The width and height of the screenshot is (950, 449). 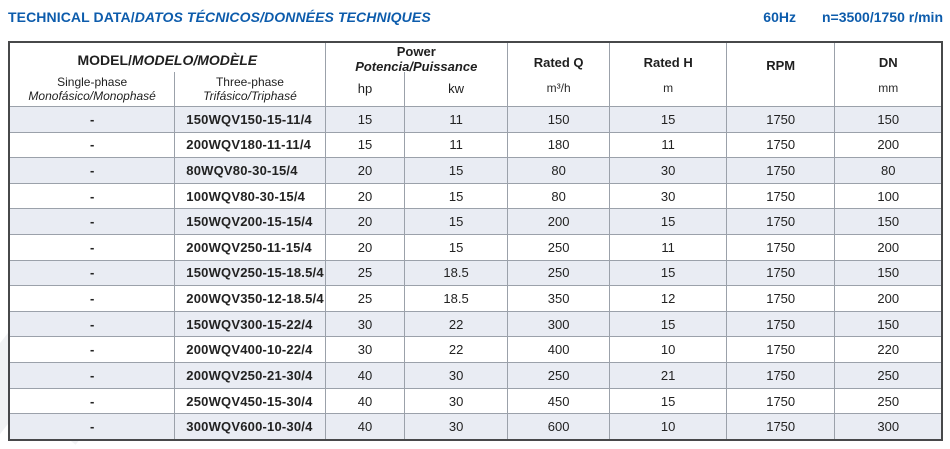 I want to click on header-rated-q-label: Rated Q, so click(x=558, y=62).